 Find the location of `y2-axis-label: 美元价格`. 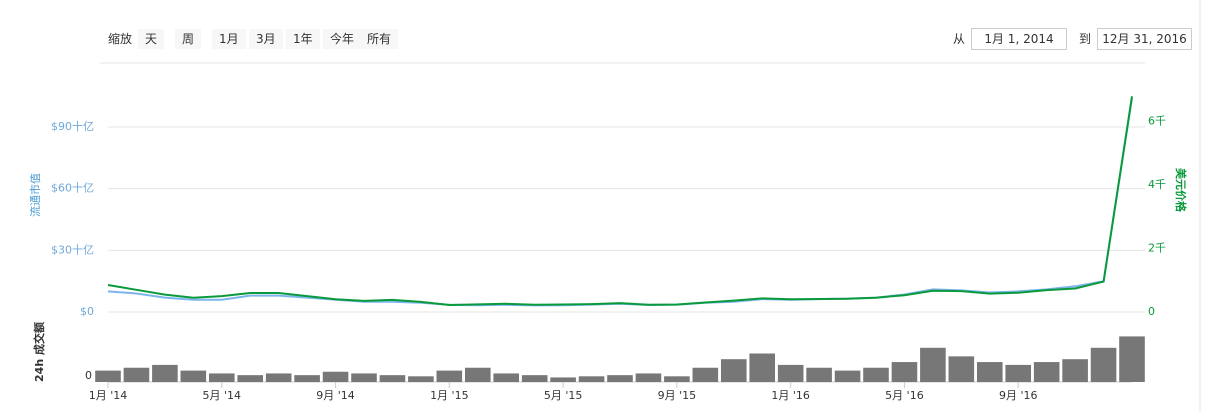

y2-axis-label: 美元价格 is located at coordinates (1181, 190).